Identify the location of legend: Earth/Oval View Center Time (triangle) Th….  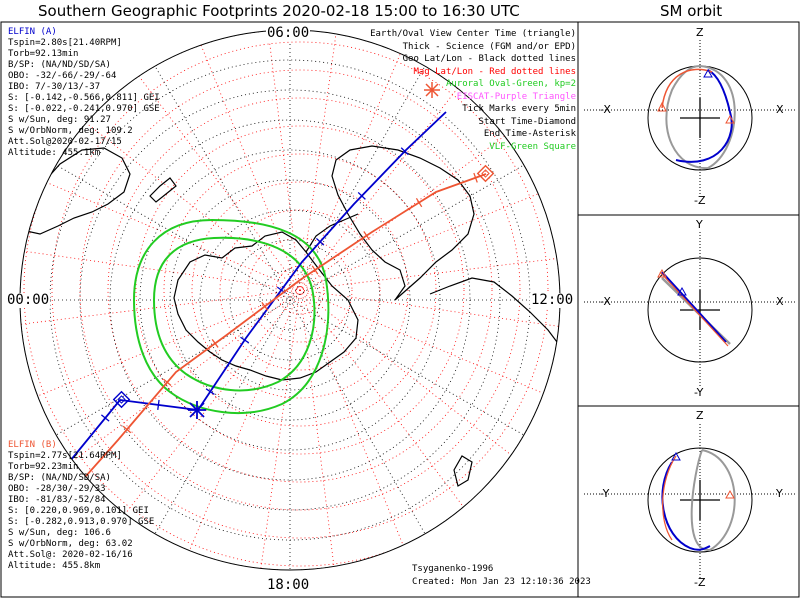
(473, 90).